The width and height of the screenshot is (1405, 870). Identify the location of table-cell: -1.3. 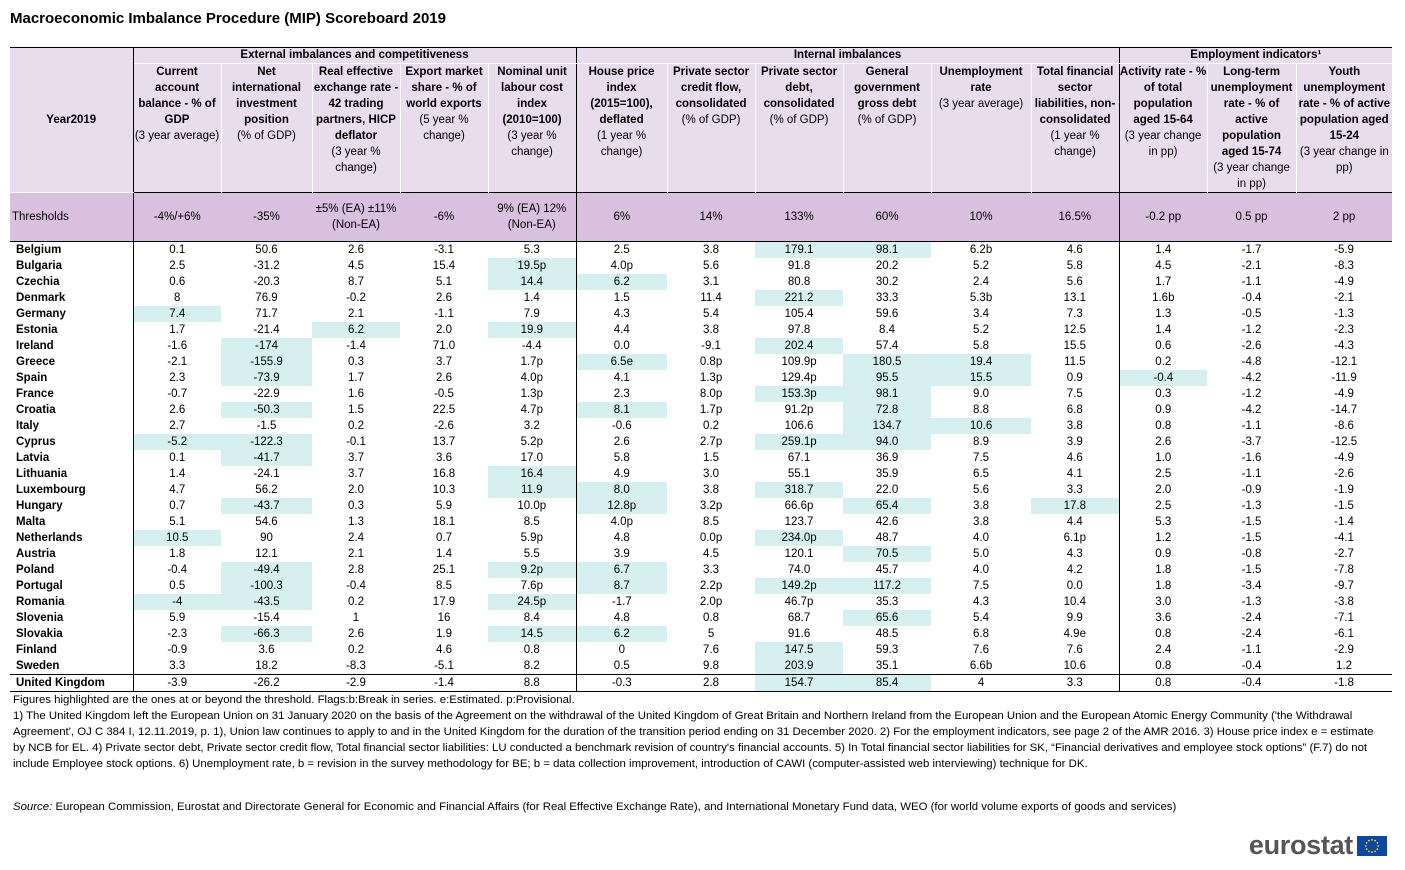
(1344, 314).